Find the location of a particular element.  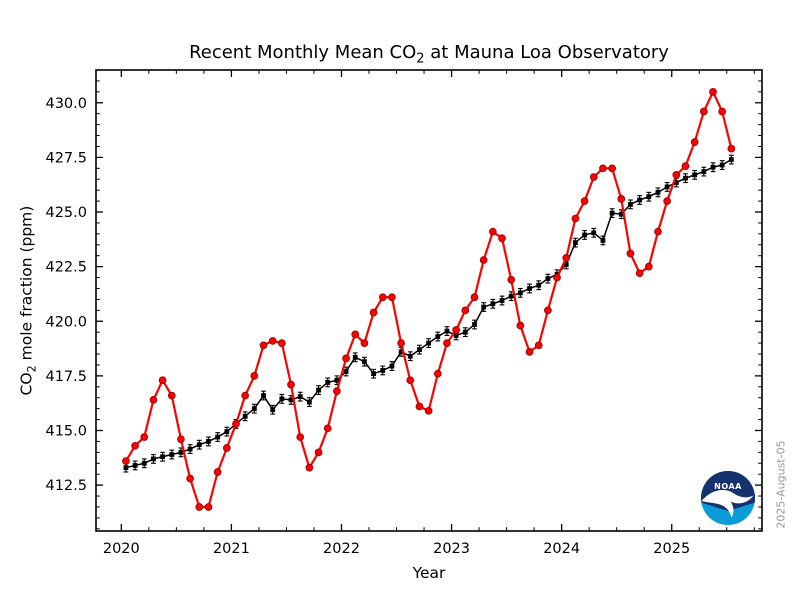

noaa-logo: NOAA is located at coordinates (728, 497).